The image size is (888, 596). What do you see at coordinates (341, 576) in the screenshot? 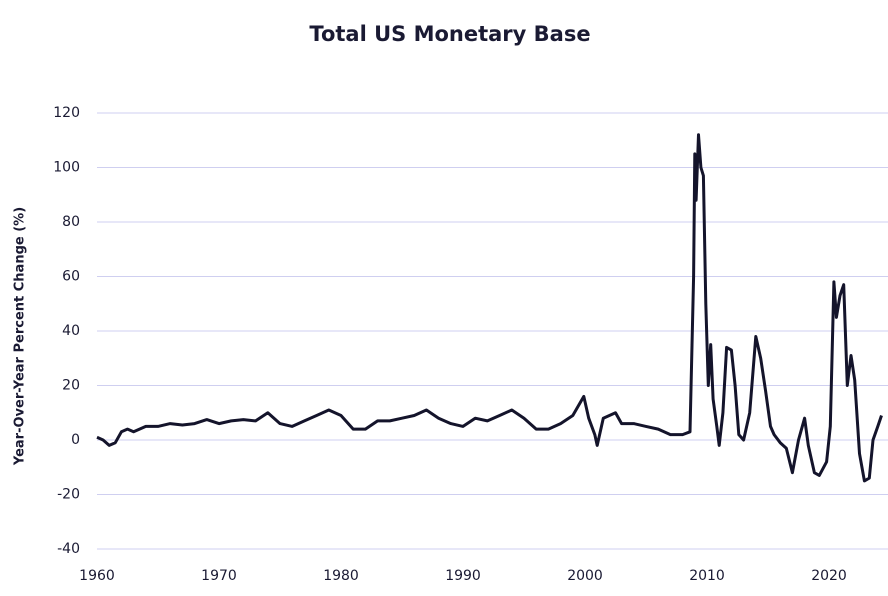
I see `x-tick-label: 1980` at bounding box center [341, 576].